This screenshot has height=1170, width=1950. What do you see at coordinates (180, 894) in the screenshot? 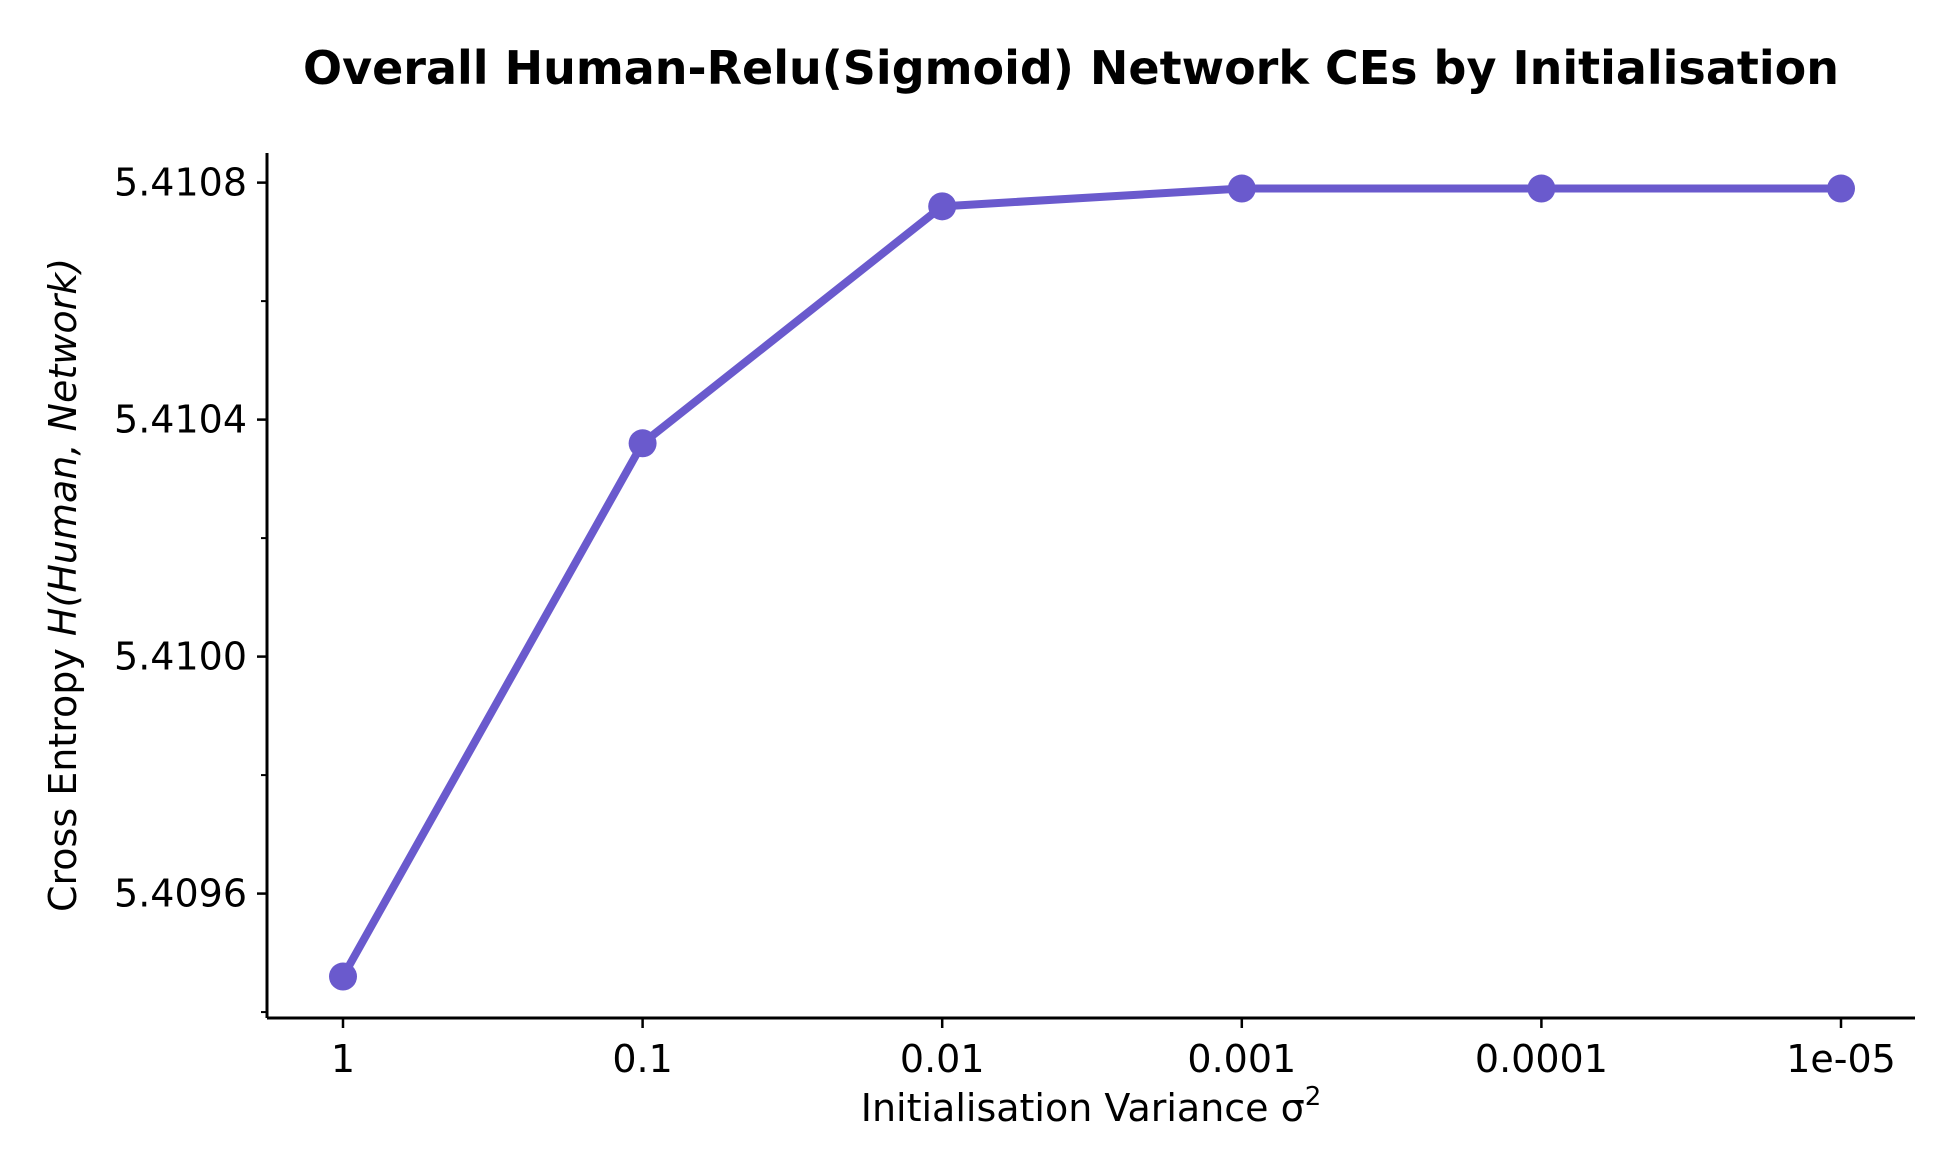
I see `y-tick-label: 5.4096` at bounding box center [180, 894].